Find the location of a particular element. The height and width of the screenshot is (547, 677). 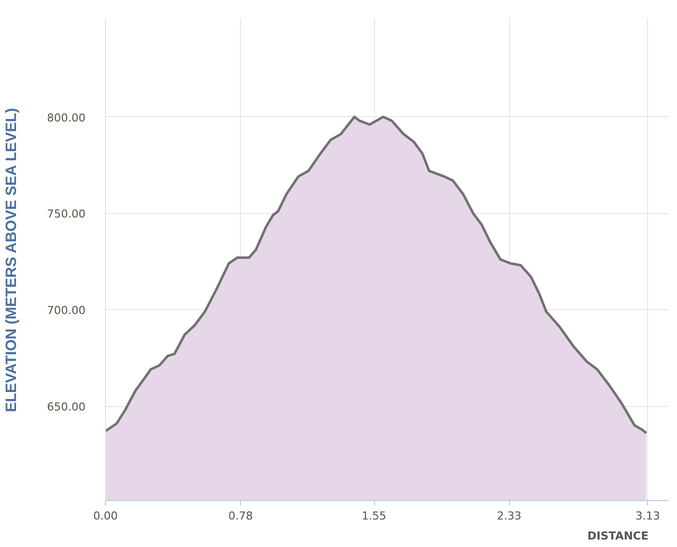

x-tick-label: 0.00 is located at coordinates (105, 516).